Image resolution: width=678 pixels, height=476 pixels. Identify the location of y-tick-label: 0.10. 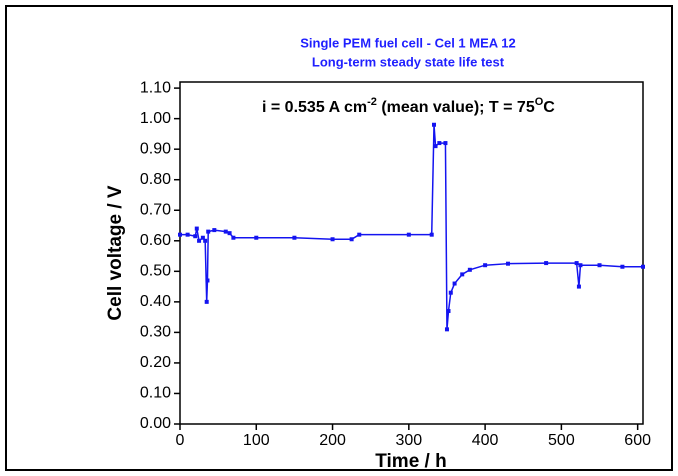
(155, 393).